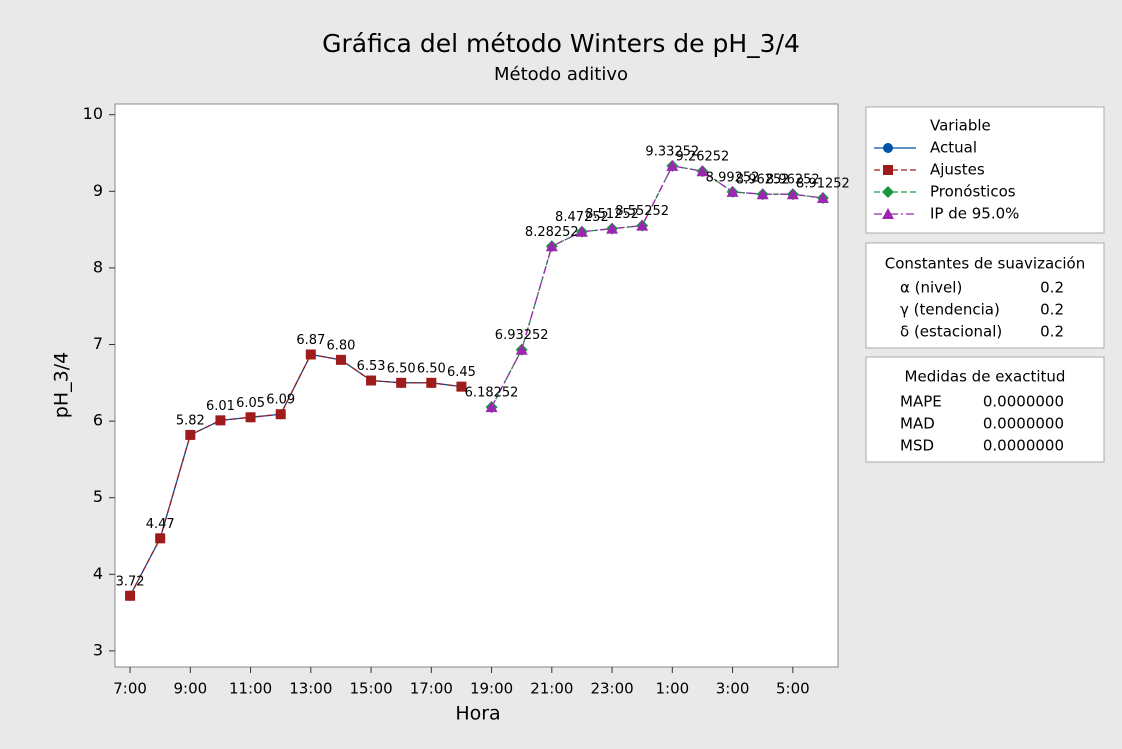  What do you see at coordinates (310, 689) in the screenshot?
I see `x-tick-label: 13:00` at bounding box center [310, 689].